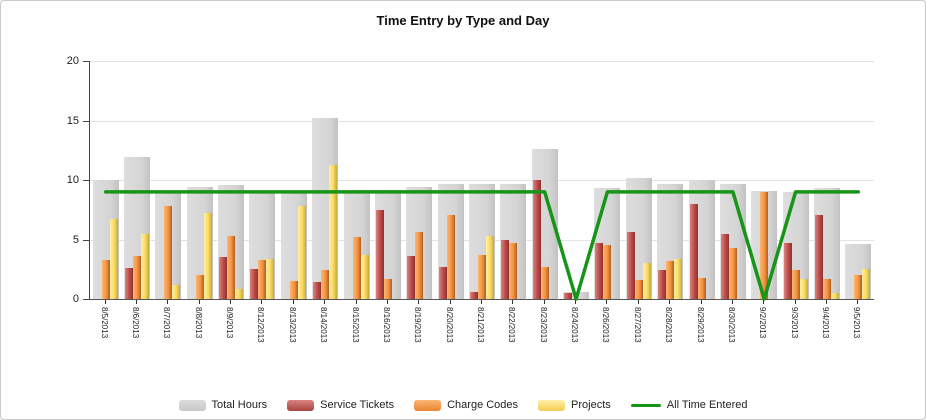  What do you see at coordinates (72, 61) in the screenshot?
I see `y-tick-label: 20` at bounding box center [72, 61].